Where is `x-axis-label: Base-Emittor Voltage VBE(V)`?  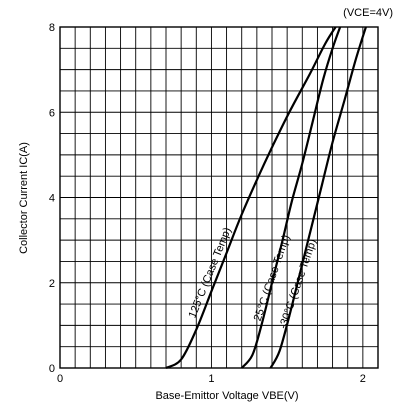 x-axis-label: Base-Emittor Voltage VBE(V) is located at coordinates (226, 396).